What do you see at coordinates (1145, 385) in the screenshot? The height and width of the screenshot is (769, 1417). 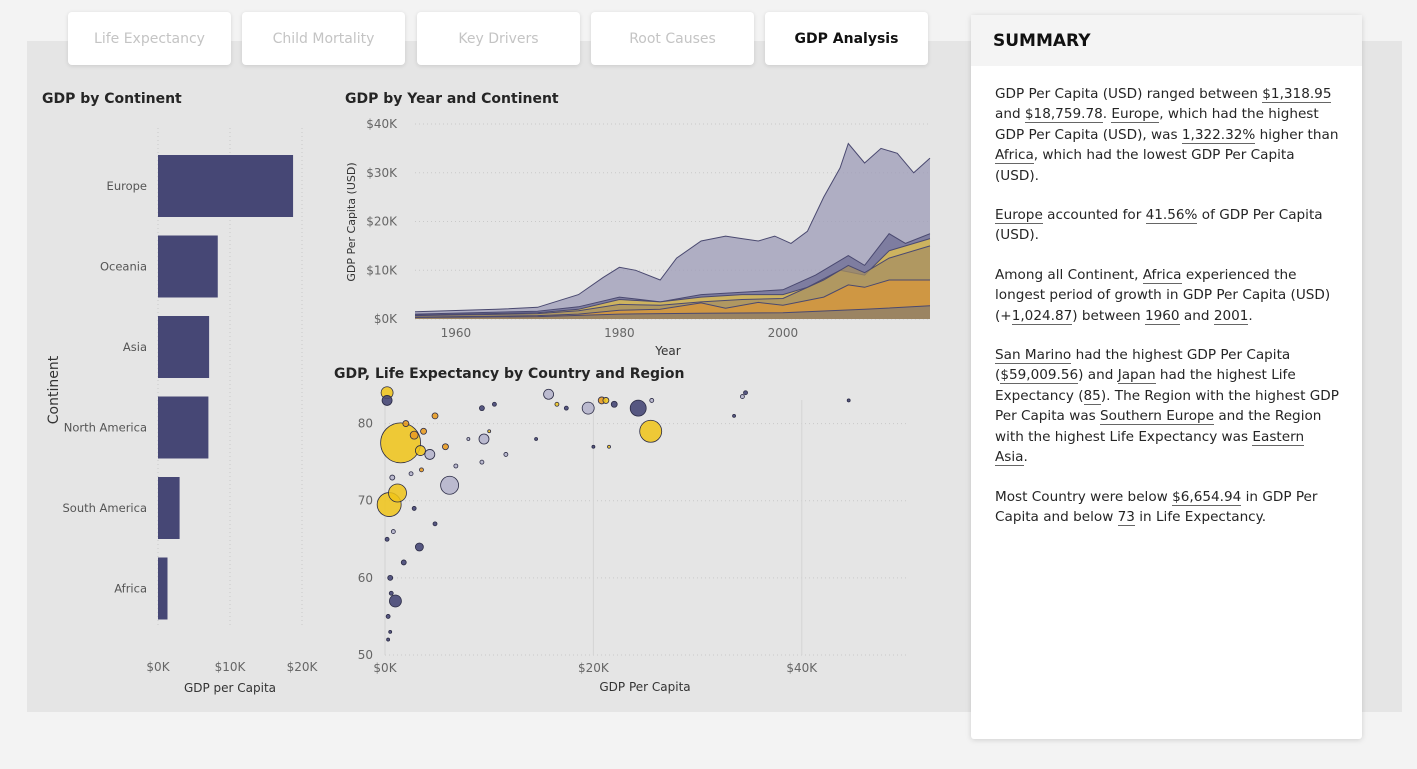 I see `summary-text: had the highest Life Expectancy (` at bounding box center [1145, 385].